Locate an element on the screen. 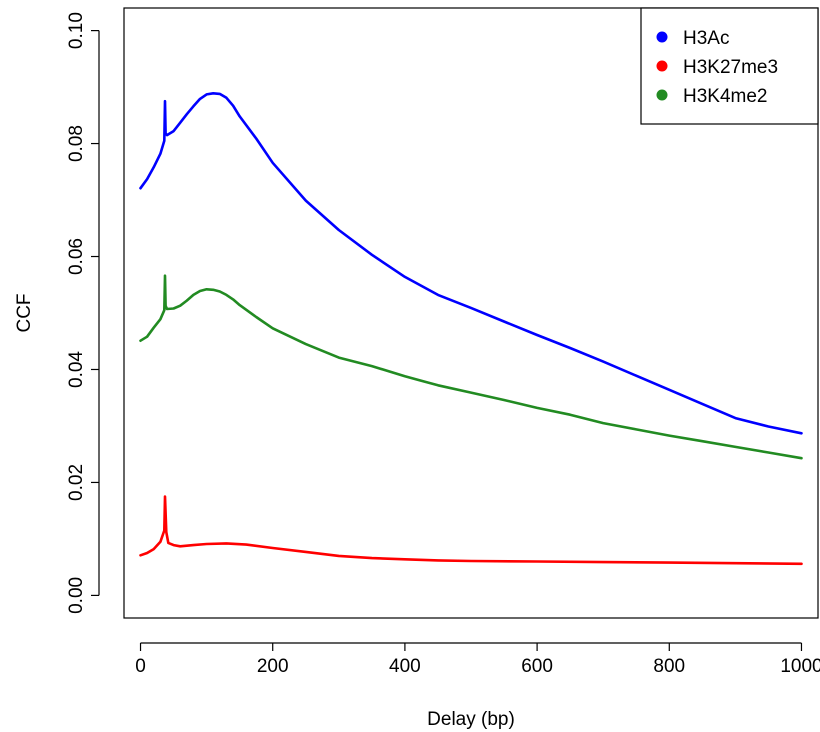  y-tick-label: 0.06 is located at coordinates (76, 256).